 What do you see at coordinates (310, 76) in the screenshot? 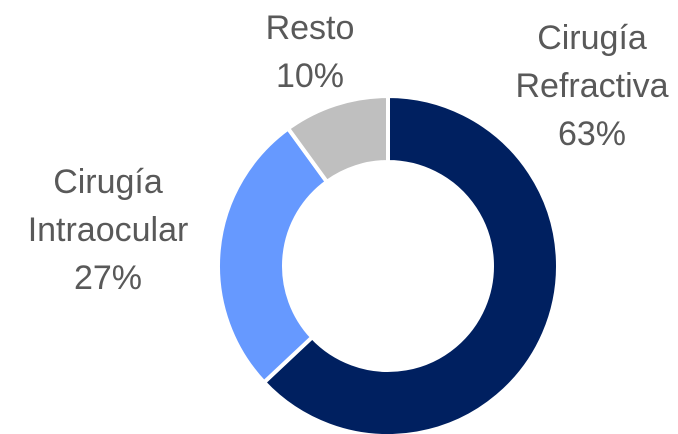
I see `value-label: 10%` at bounding box center [310, 76].